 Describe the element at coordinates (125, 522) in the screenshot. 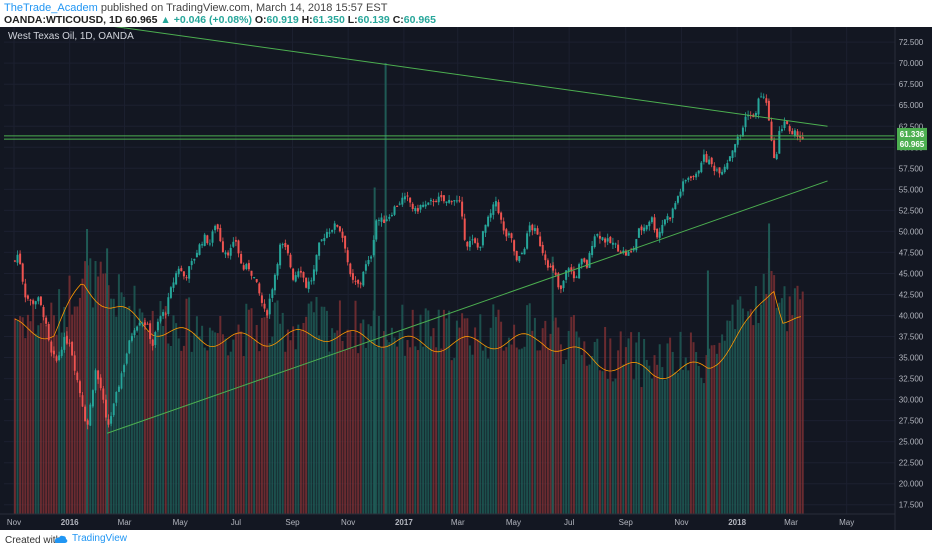

I see `x-tick-label: Mar` at that location.